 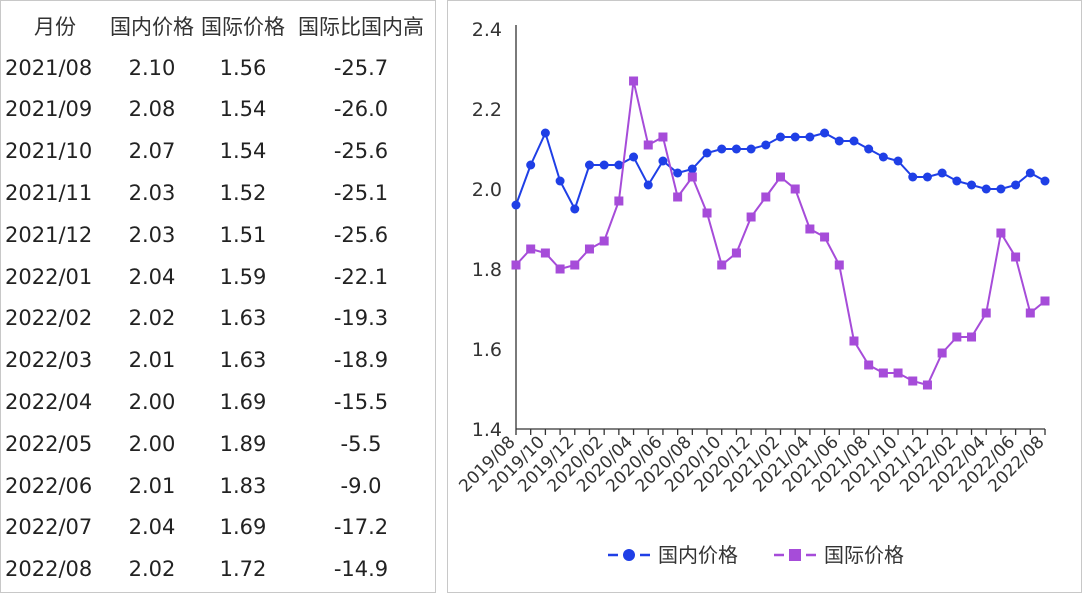 I want to click on cell-international-price: 1.56, so click(x=243, y=67).